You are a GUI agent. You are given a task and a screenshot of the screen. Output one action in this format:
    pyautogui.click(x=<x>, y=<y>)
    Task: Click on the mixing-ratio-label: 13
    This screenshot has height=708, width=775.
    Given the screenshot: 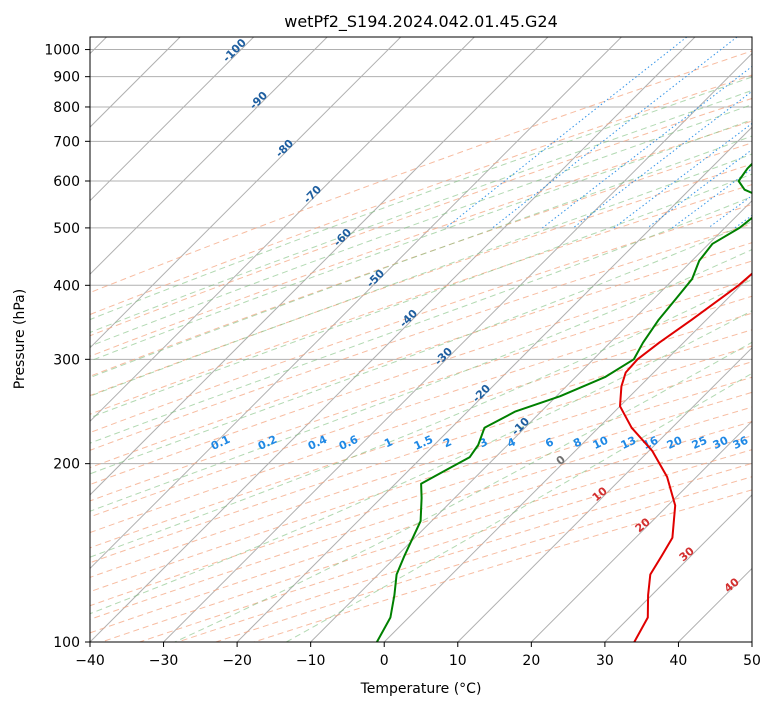 What is the action you would take?
    pyautogui.click(x=628, y=443)
    